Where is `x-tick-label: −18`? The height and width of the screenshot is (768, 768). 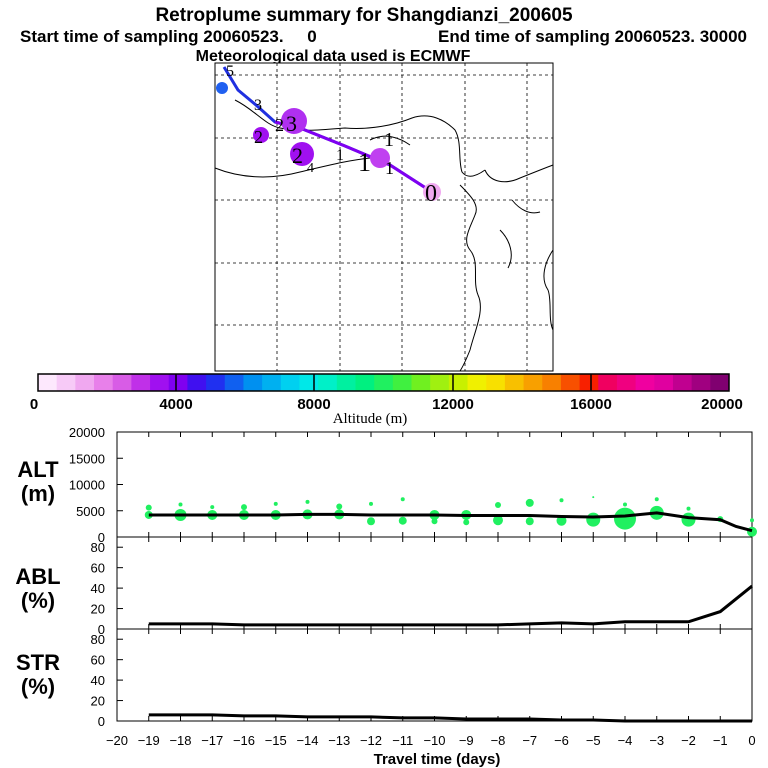 x-tick-label: −18 is located at coordinates (180, 740).